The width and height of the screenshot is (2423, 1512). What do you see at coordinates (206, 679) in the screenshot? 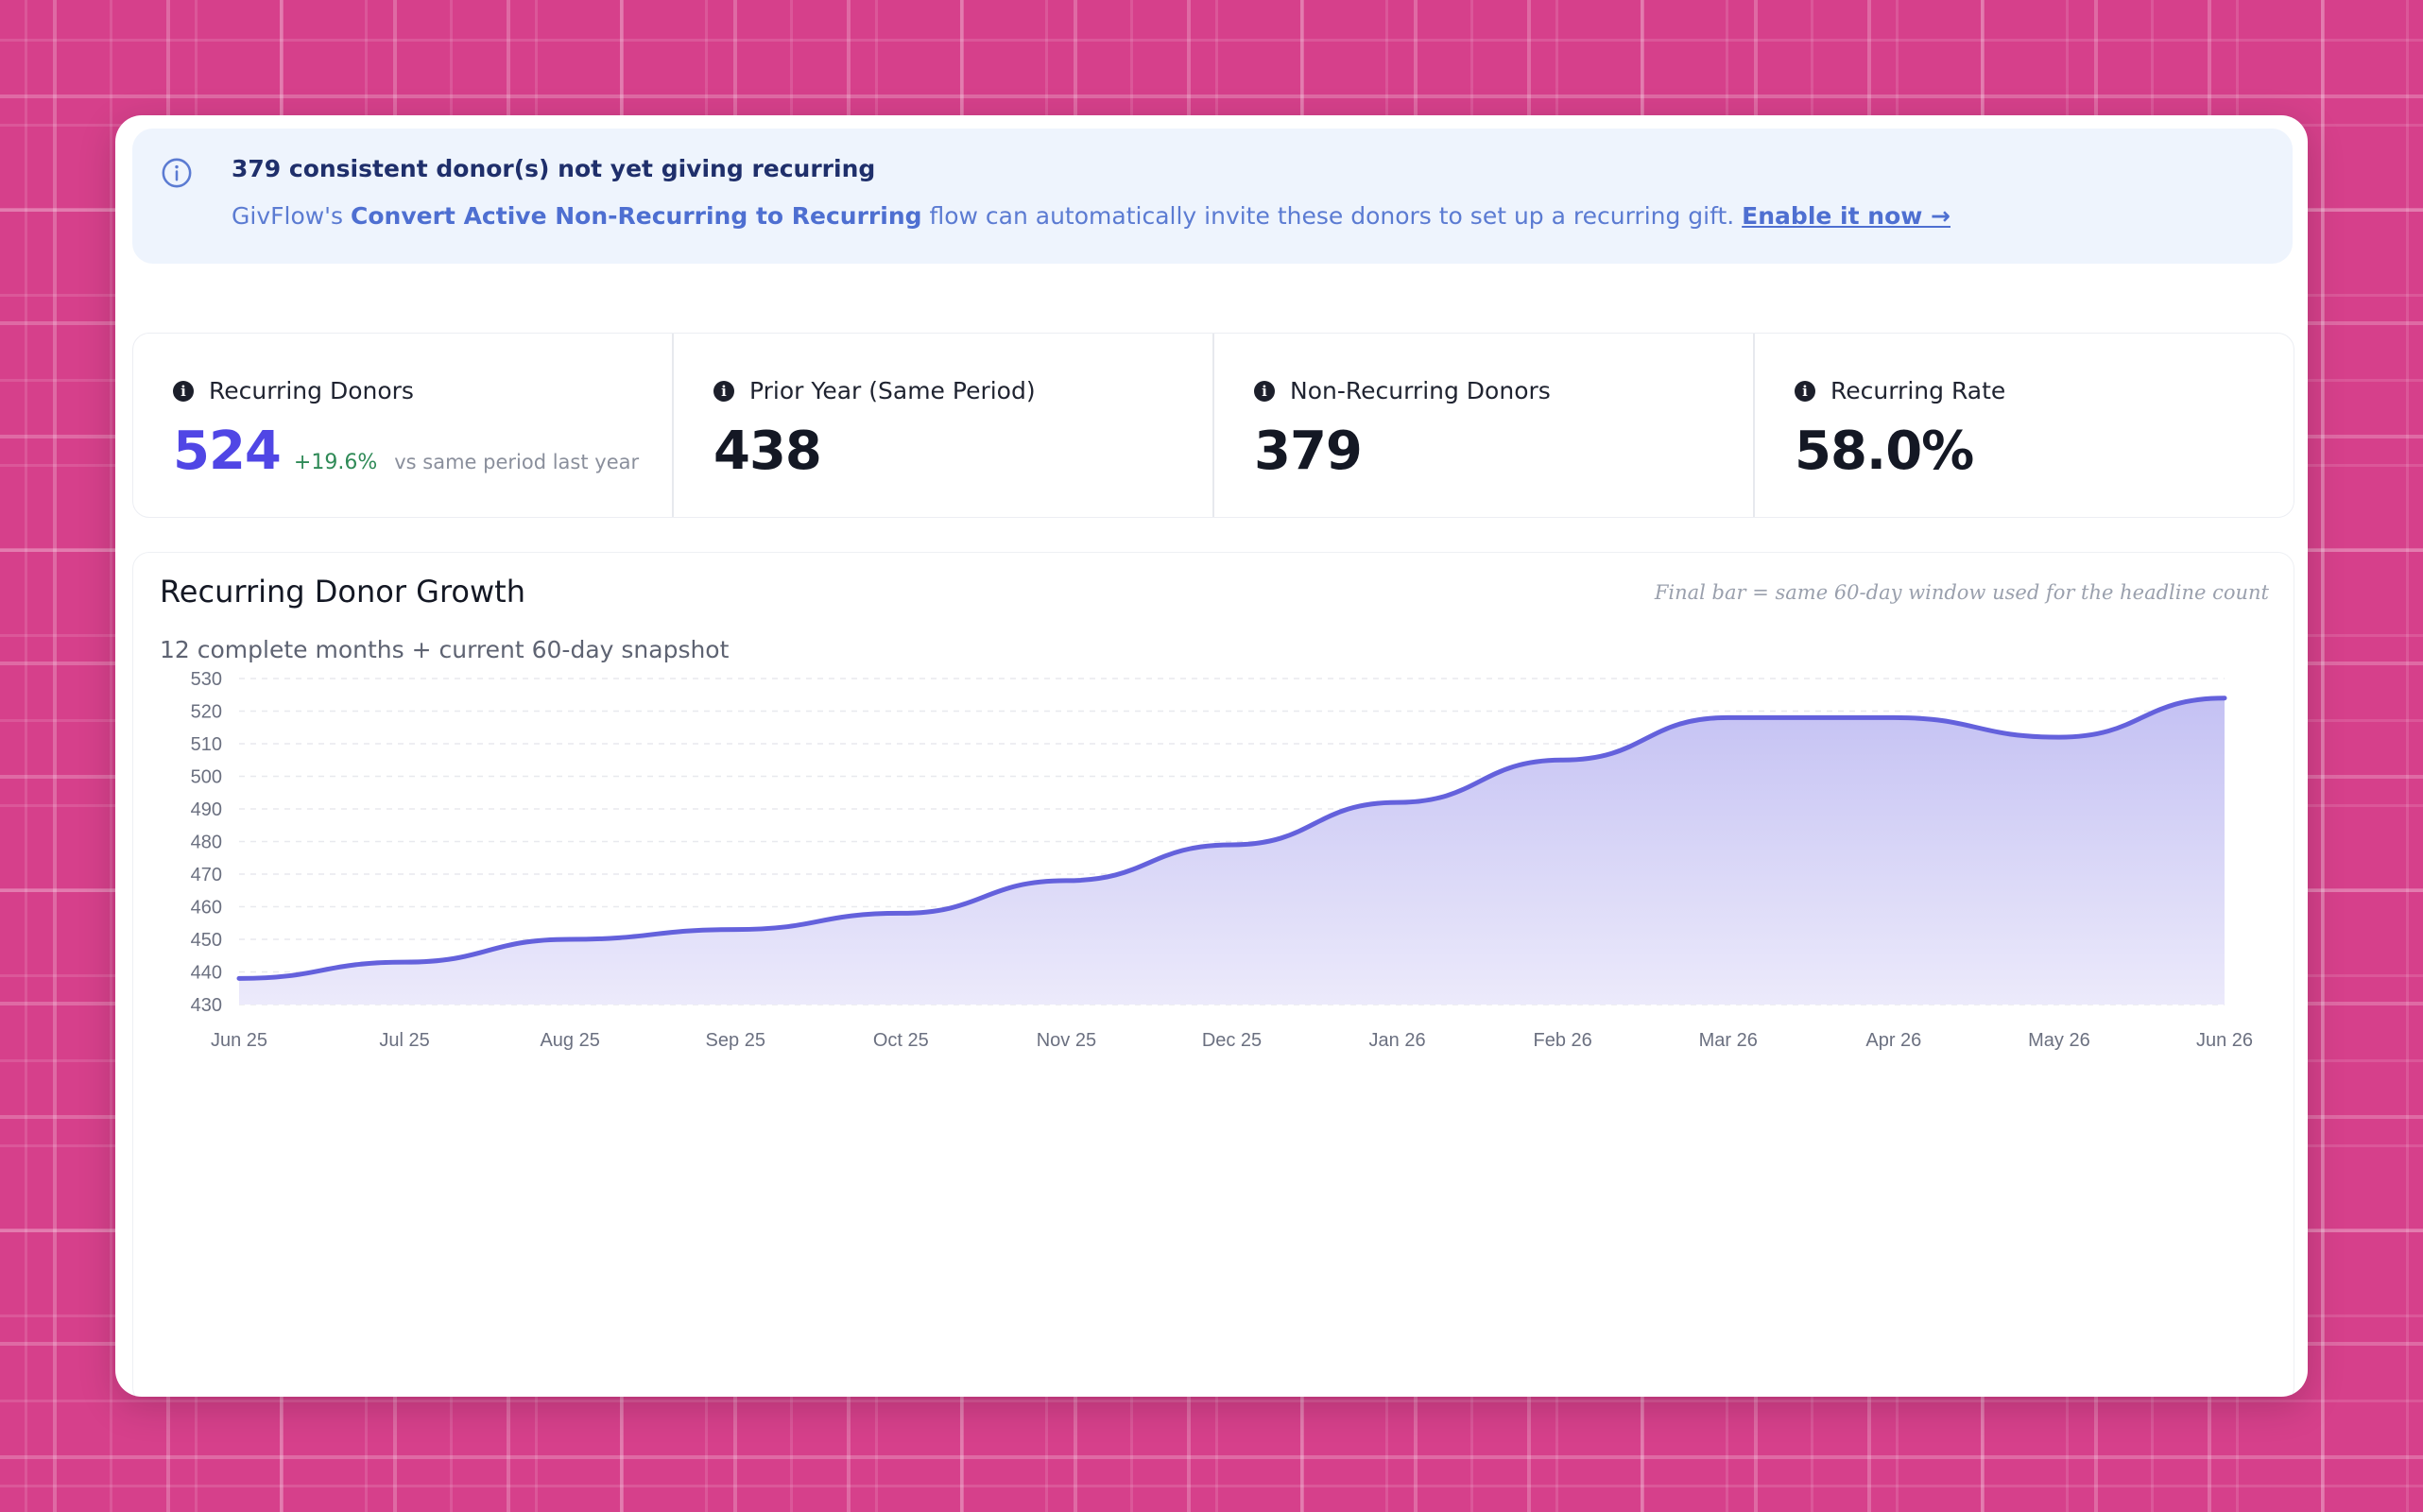
I see `y-tick-label: 530` at bounding box center [206, 679].